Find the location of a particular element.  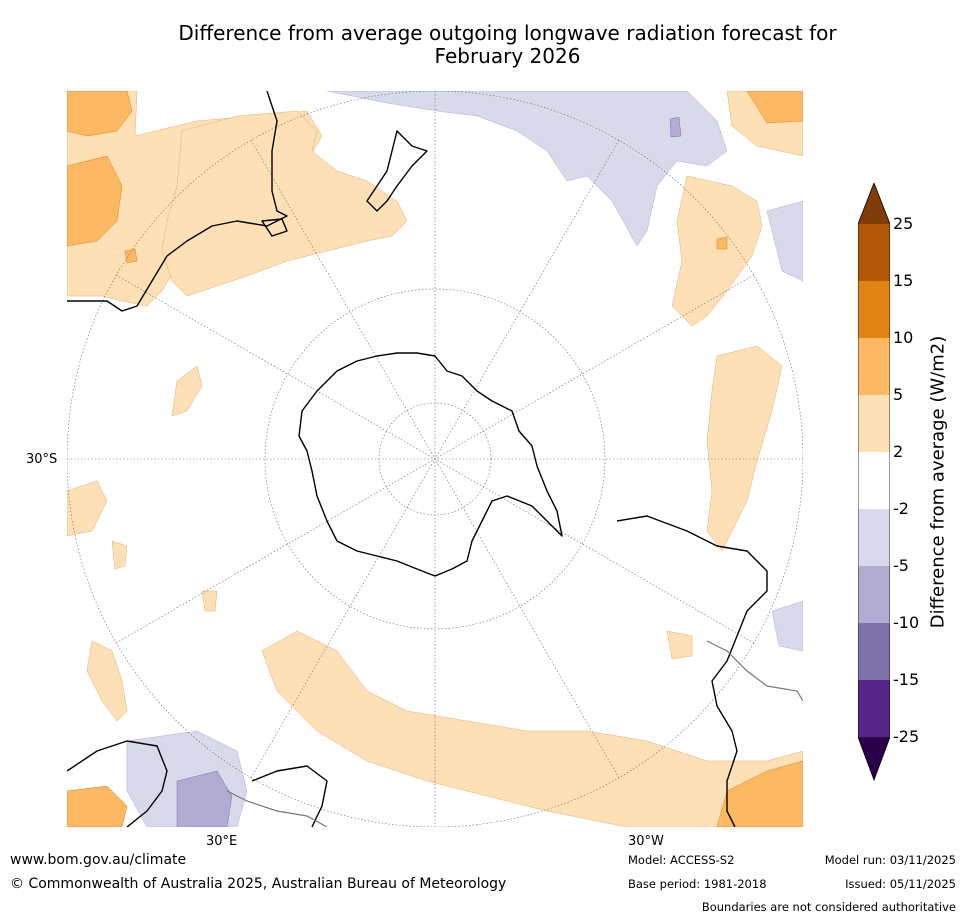

anomaly-region-south-pacific-band is located at coordinates (717, 251).